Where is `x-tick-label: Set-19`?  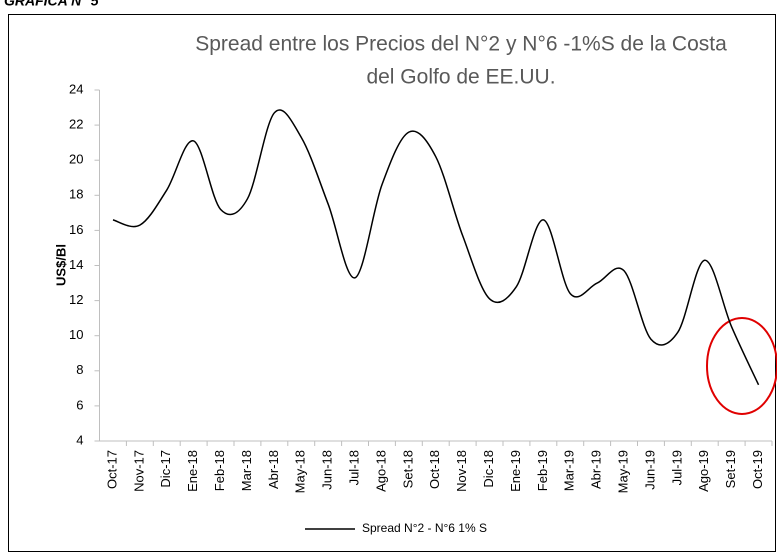
x-tick-label: Set-19 is located at coordinates (730, 469).